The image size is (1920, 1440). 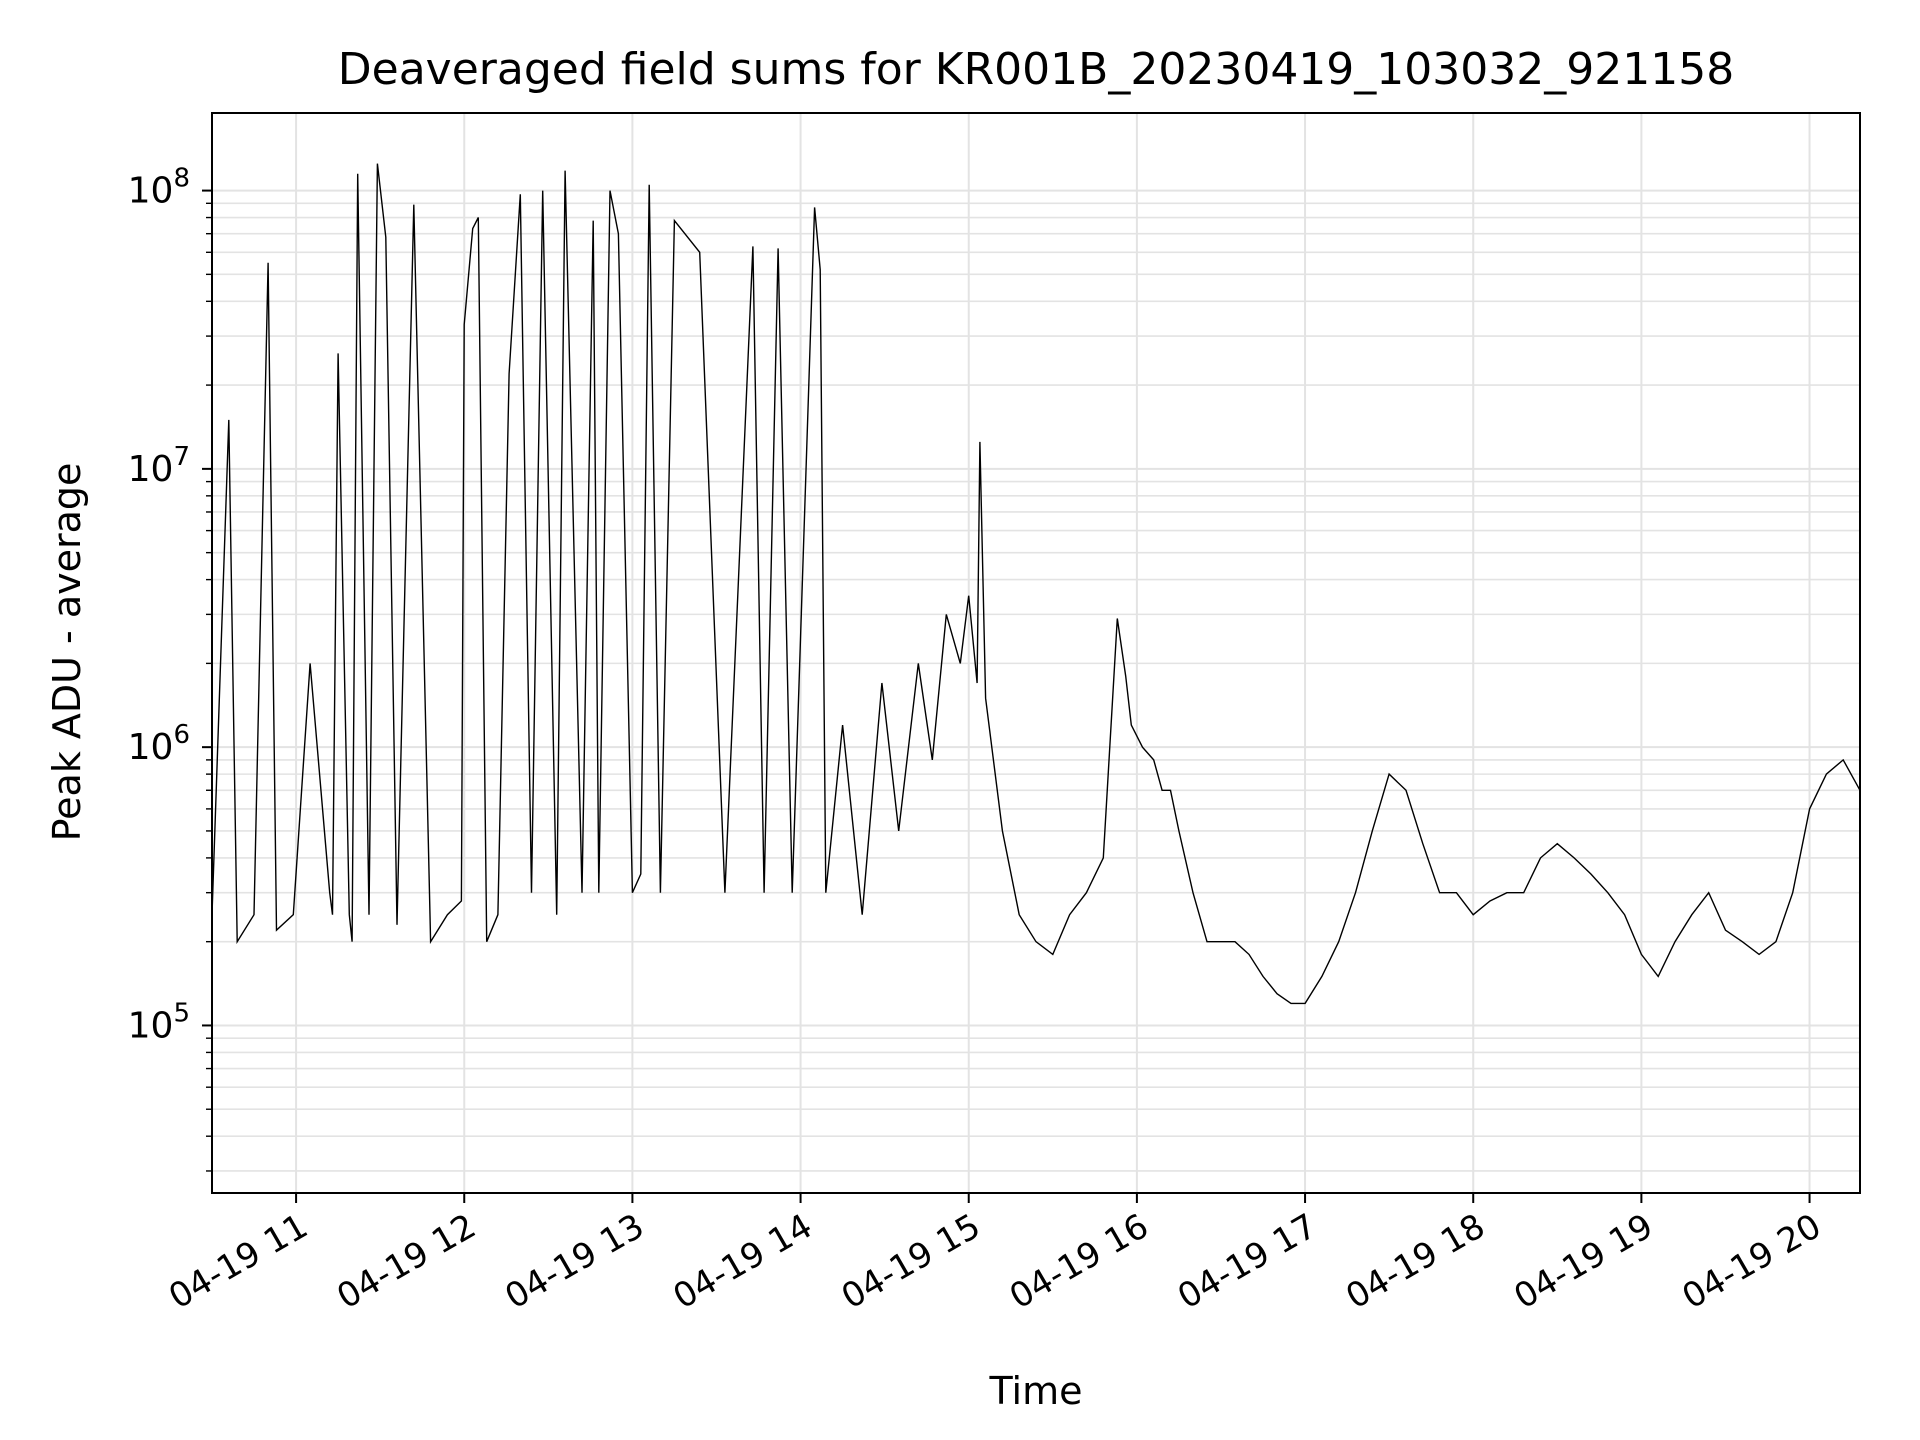 I want to click on y-tick-exponent: 7, so click(x=181, y=457).